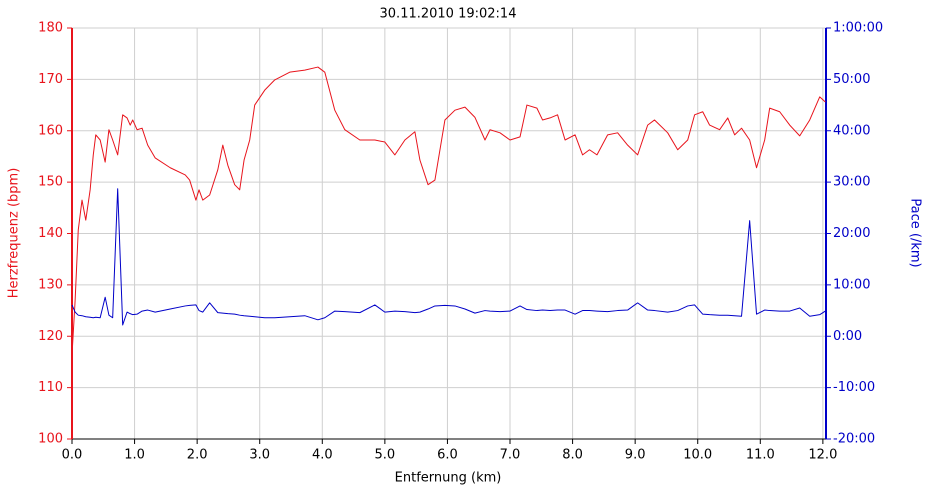  What do you see at coordinates (822, 455) in the screenshot?
I see `x-tick-label: 12.0` at bounding box center [822, 455].